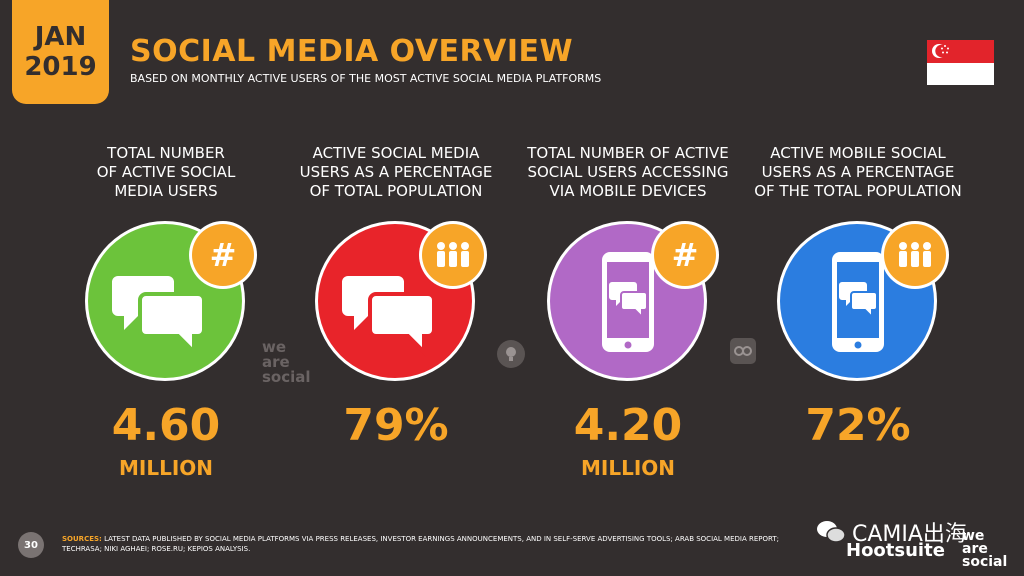 Image resolution: width=1024 pixels, height=576 pixels. What do you see at coordinates (858, 191) in the screenshot?
I see `label-line: OF THE TOTAL POPULATION` at bounding box center [858, 191].